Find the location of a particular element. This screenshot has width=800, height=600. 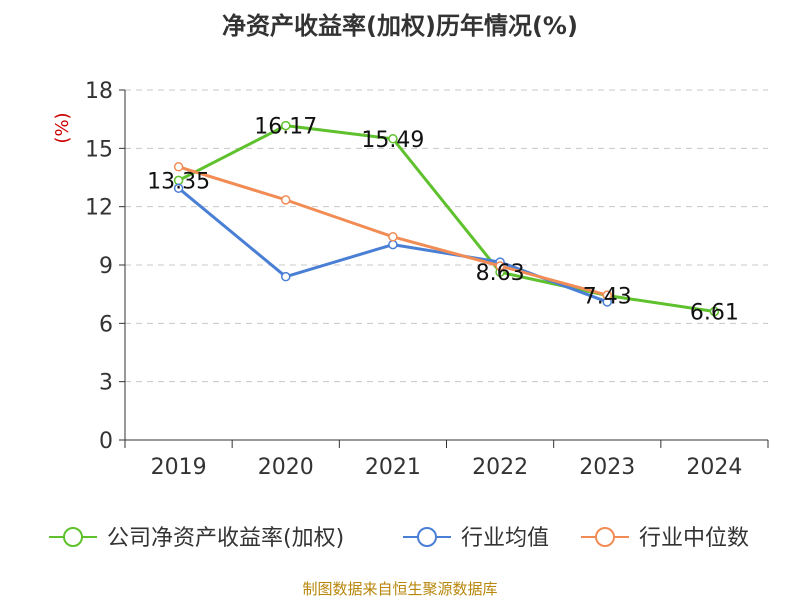

x-tick-label: 2022 is located at coordinates (500, 467).